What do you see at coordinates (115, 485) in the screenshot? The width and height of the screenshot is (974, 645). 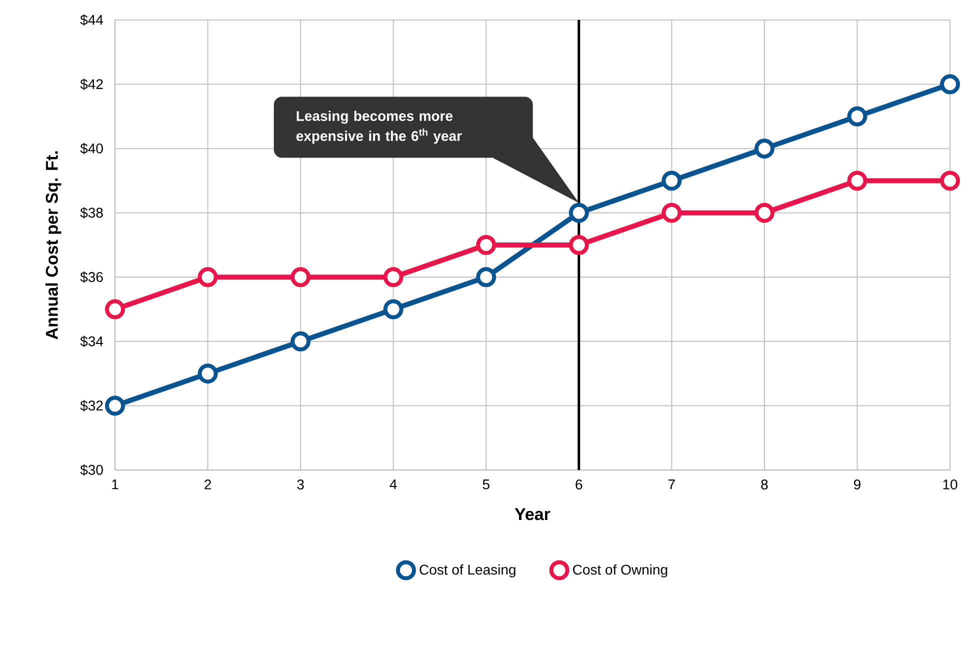 I see `x-tick-label: 1` at bounding box center [115, 485].